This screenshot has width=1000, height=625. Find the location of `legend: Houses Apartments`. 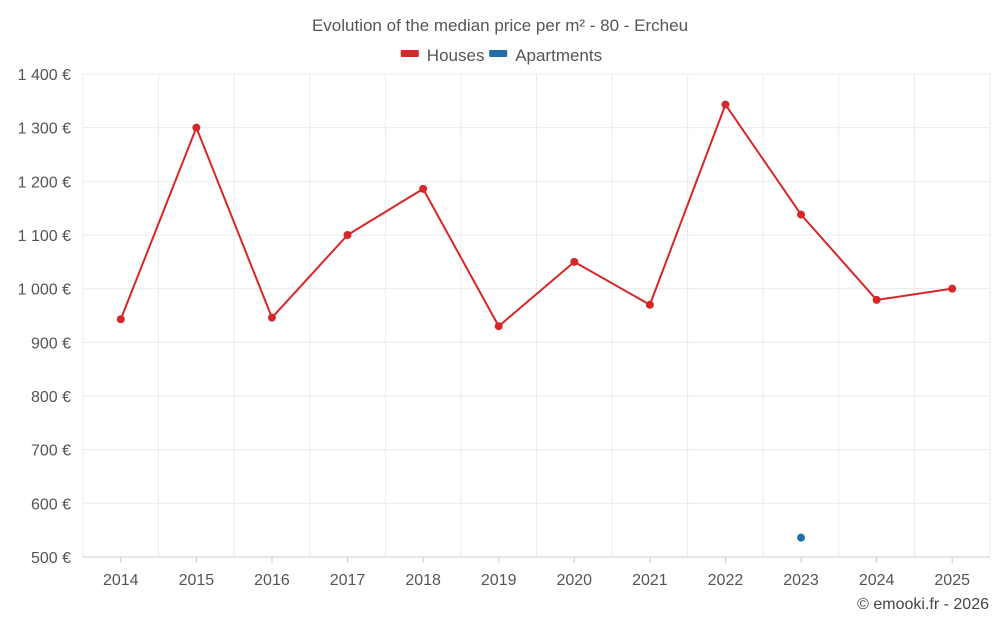

legend: Houses Apartments is located at coordinates (501, 55).